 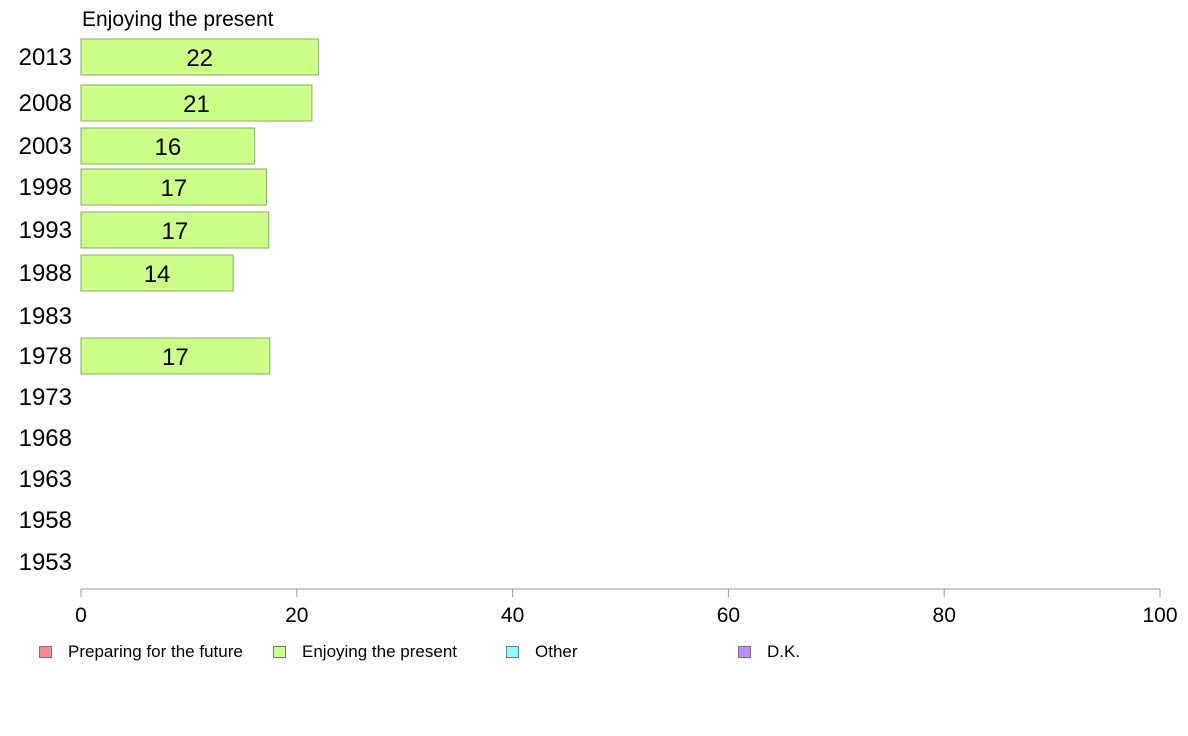 I want to click on bar-value-label: 16, so click(x=168, y=147).